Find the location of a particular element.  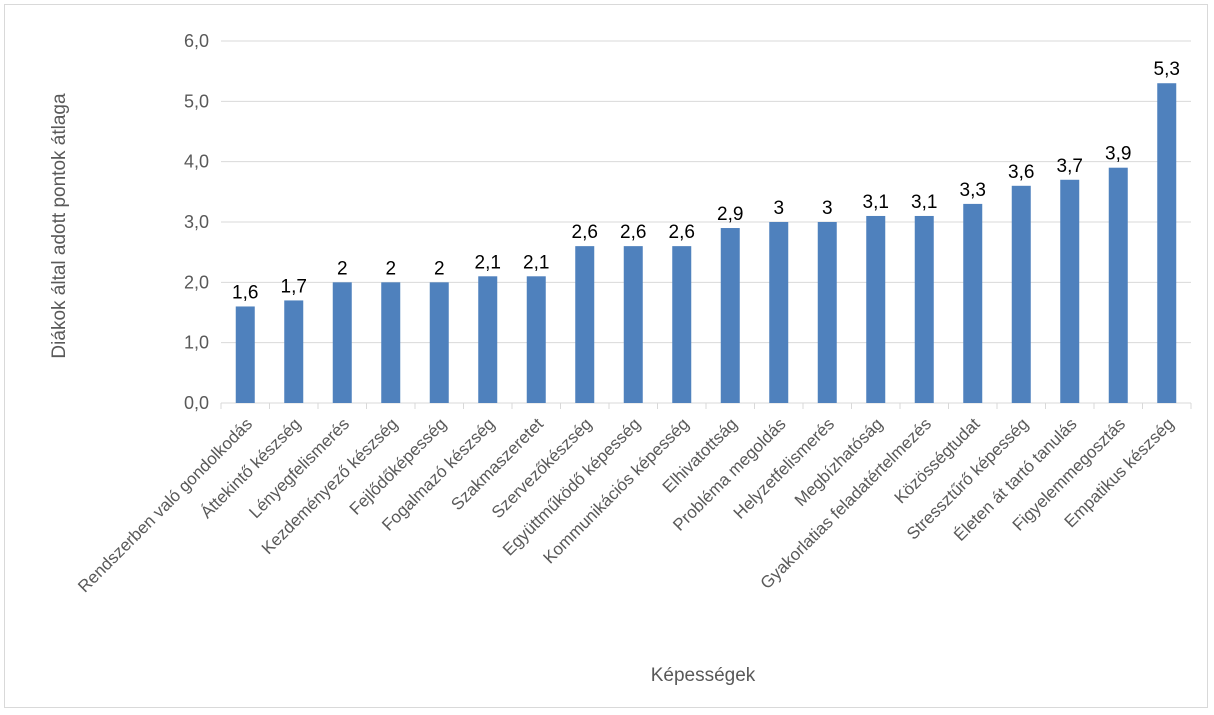

data-label: 3,9 is located at coordinates (1118, 154).